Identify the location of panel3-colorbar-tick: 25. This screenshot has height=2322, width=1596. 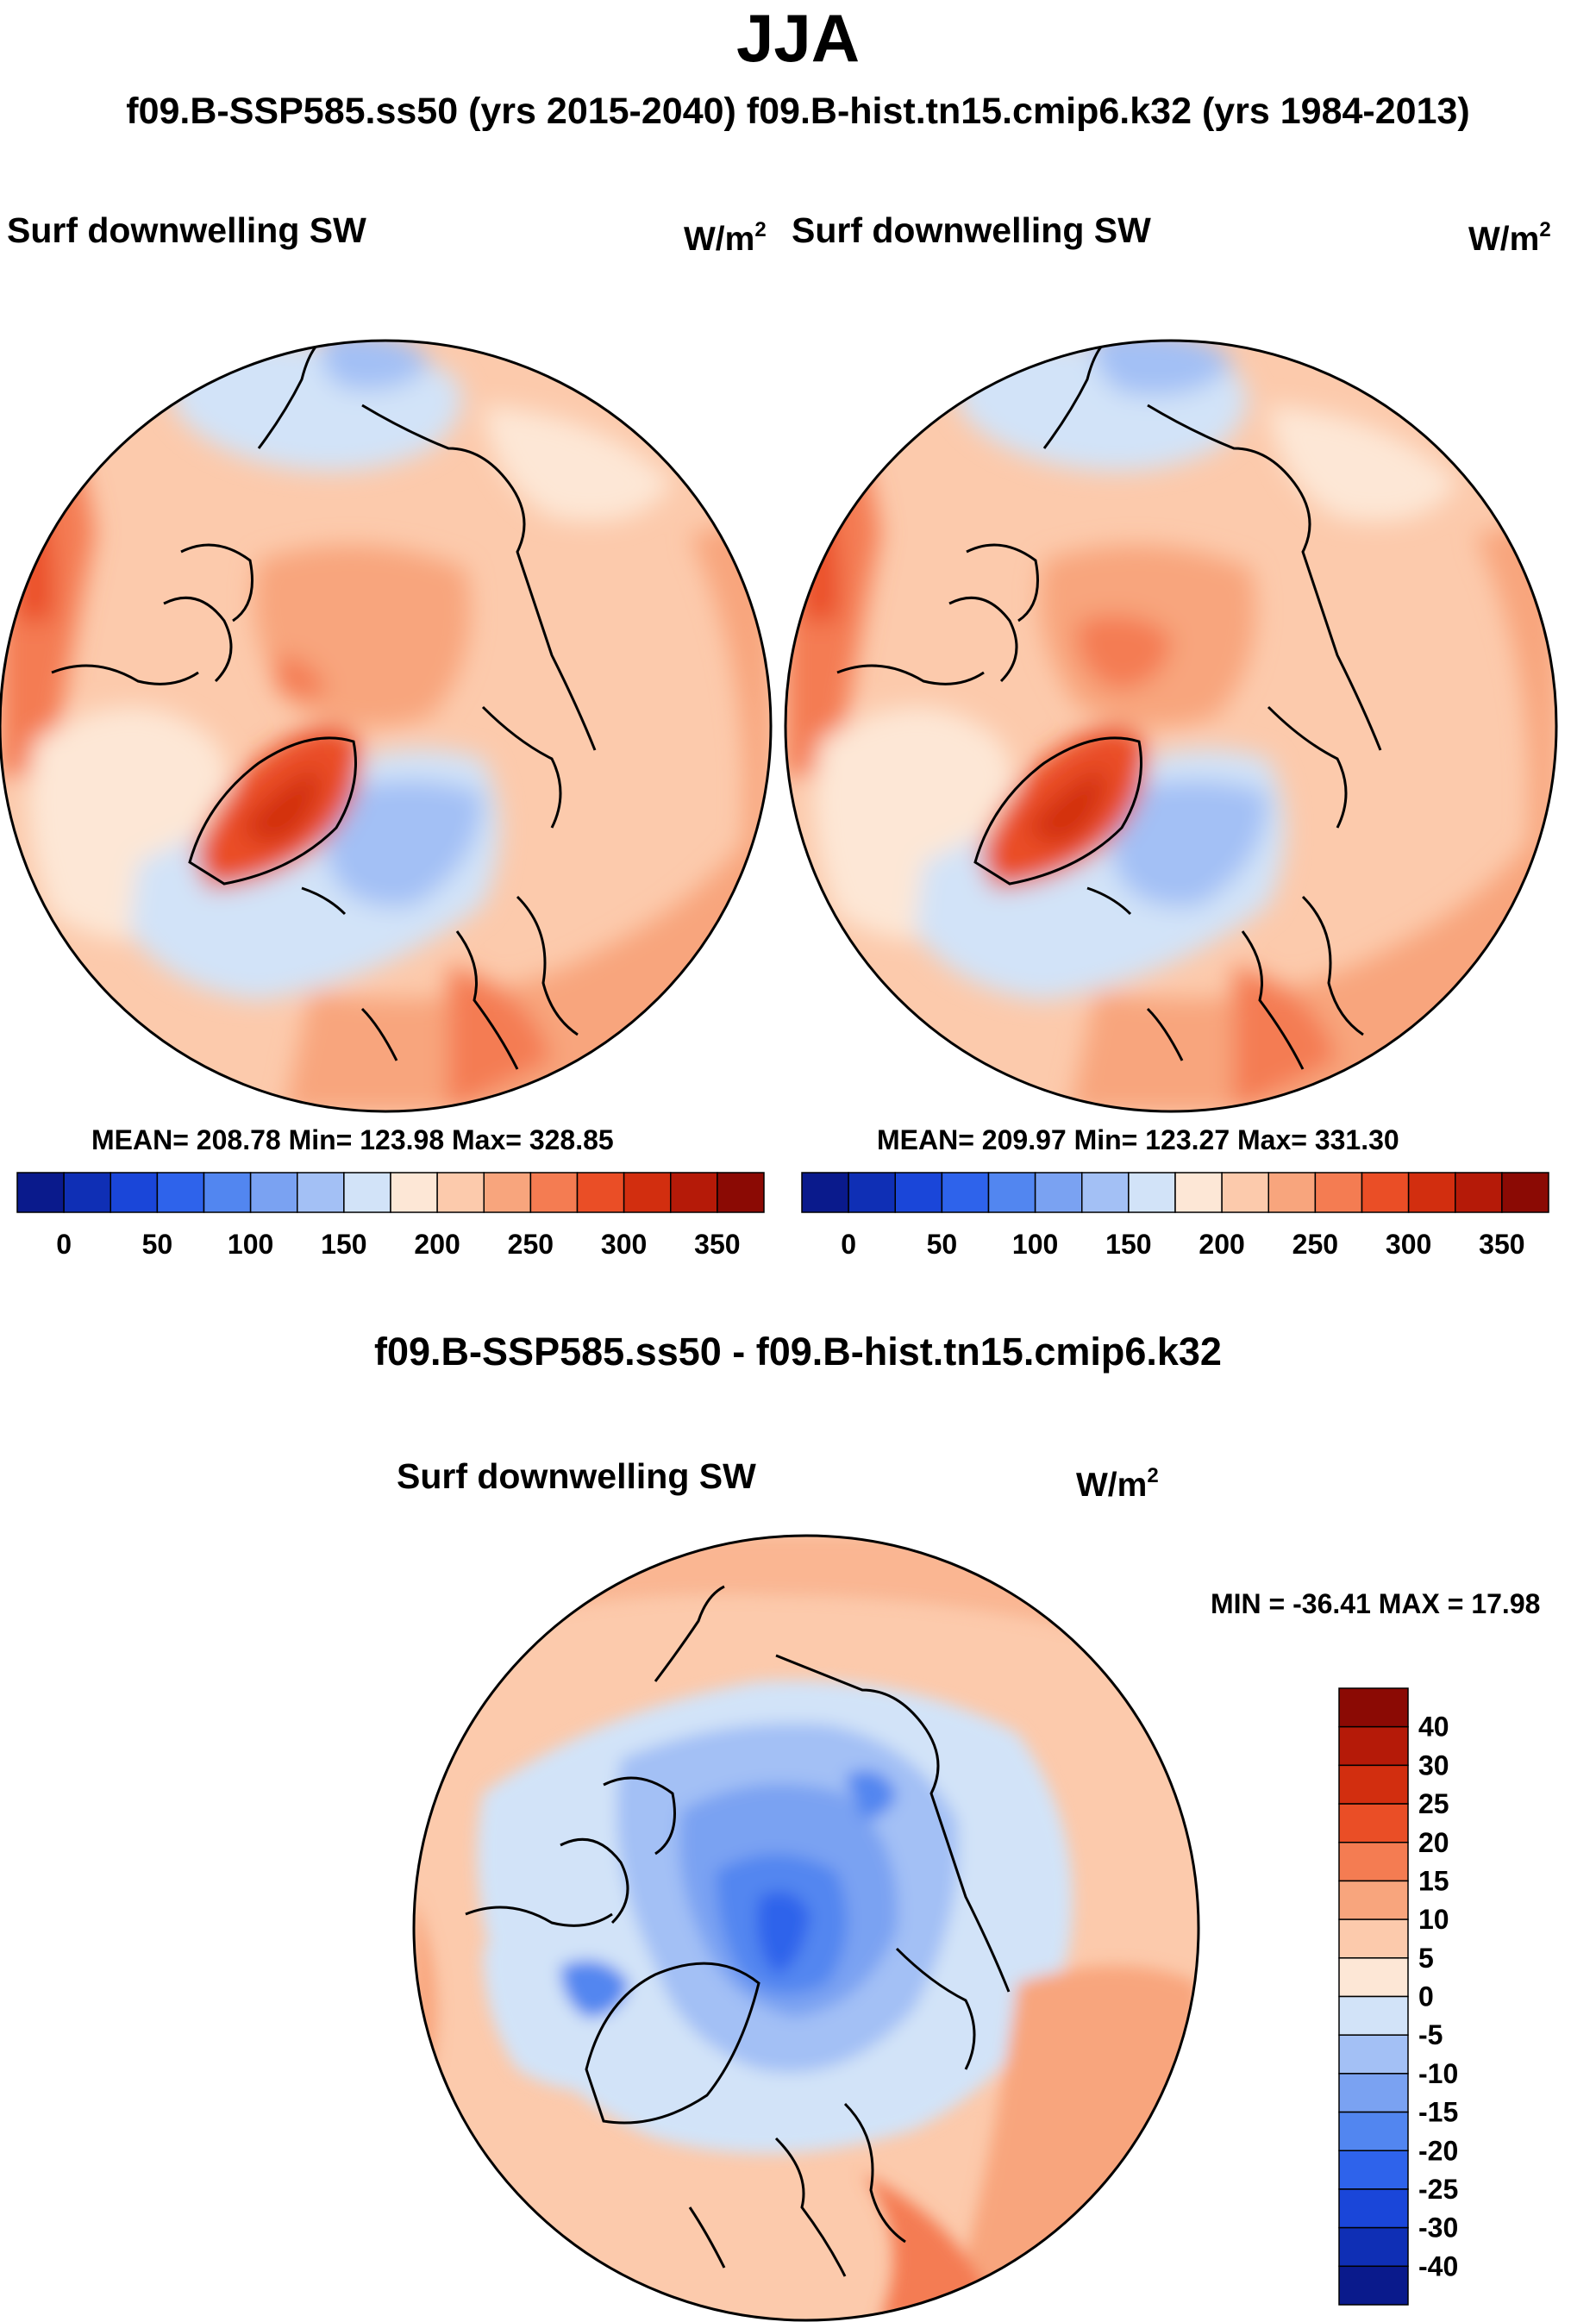
(1433, 1803).